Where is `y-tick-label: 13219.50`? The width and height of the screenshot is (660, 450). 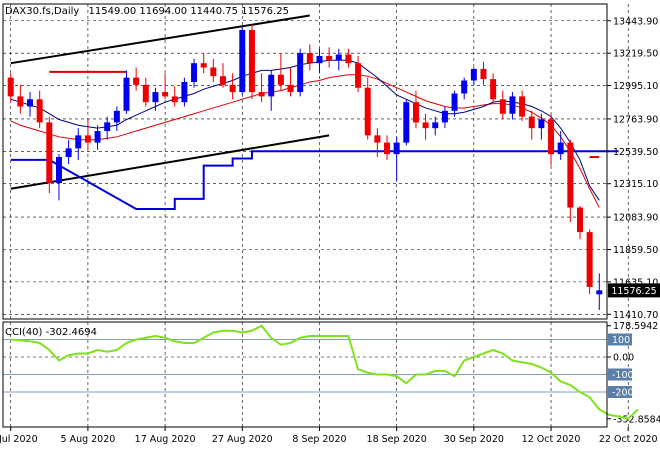
y-tick-label: 13219.50 is located at coordinates (635, 54).